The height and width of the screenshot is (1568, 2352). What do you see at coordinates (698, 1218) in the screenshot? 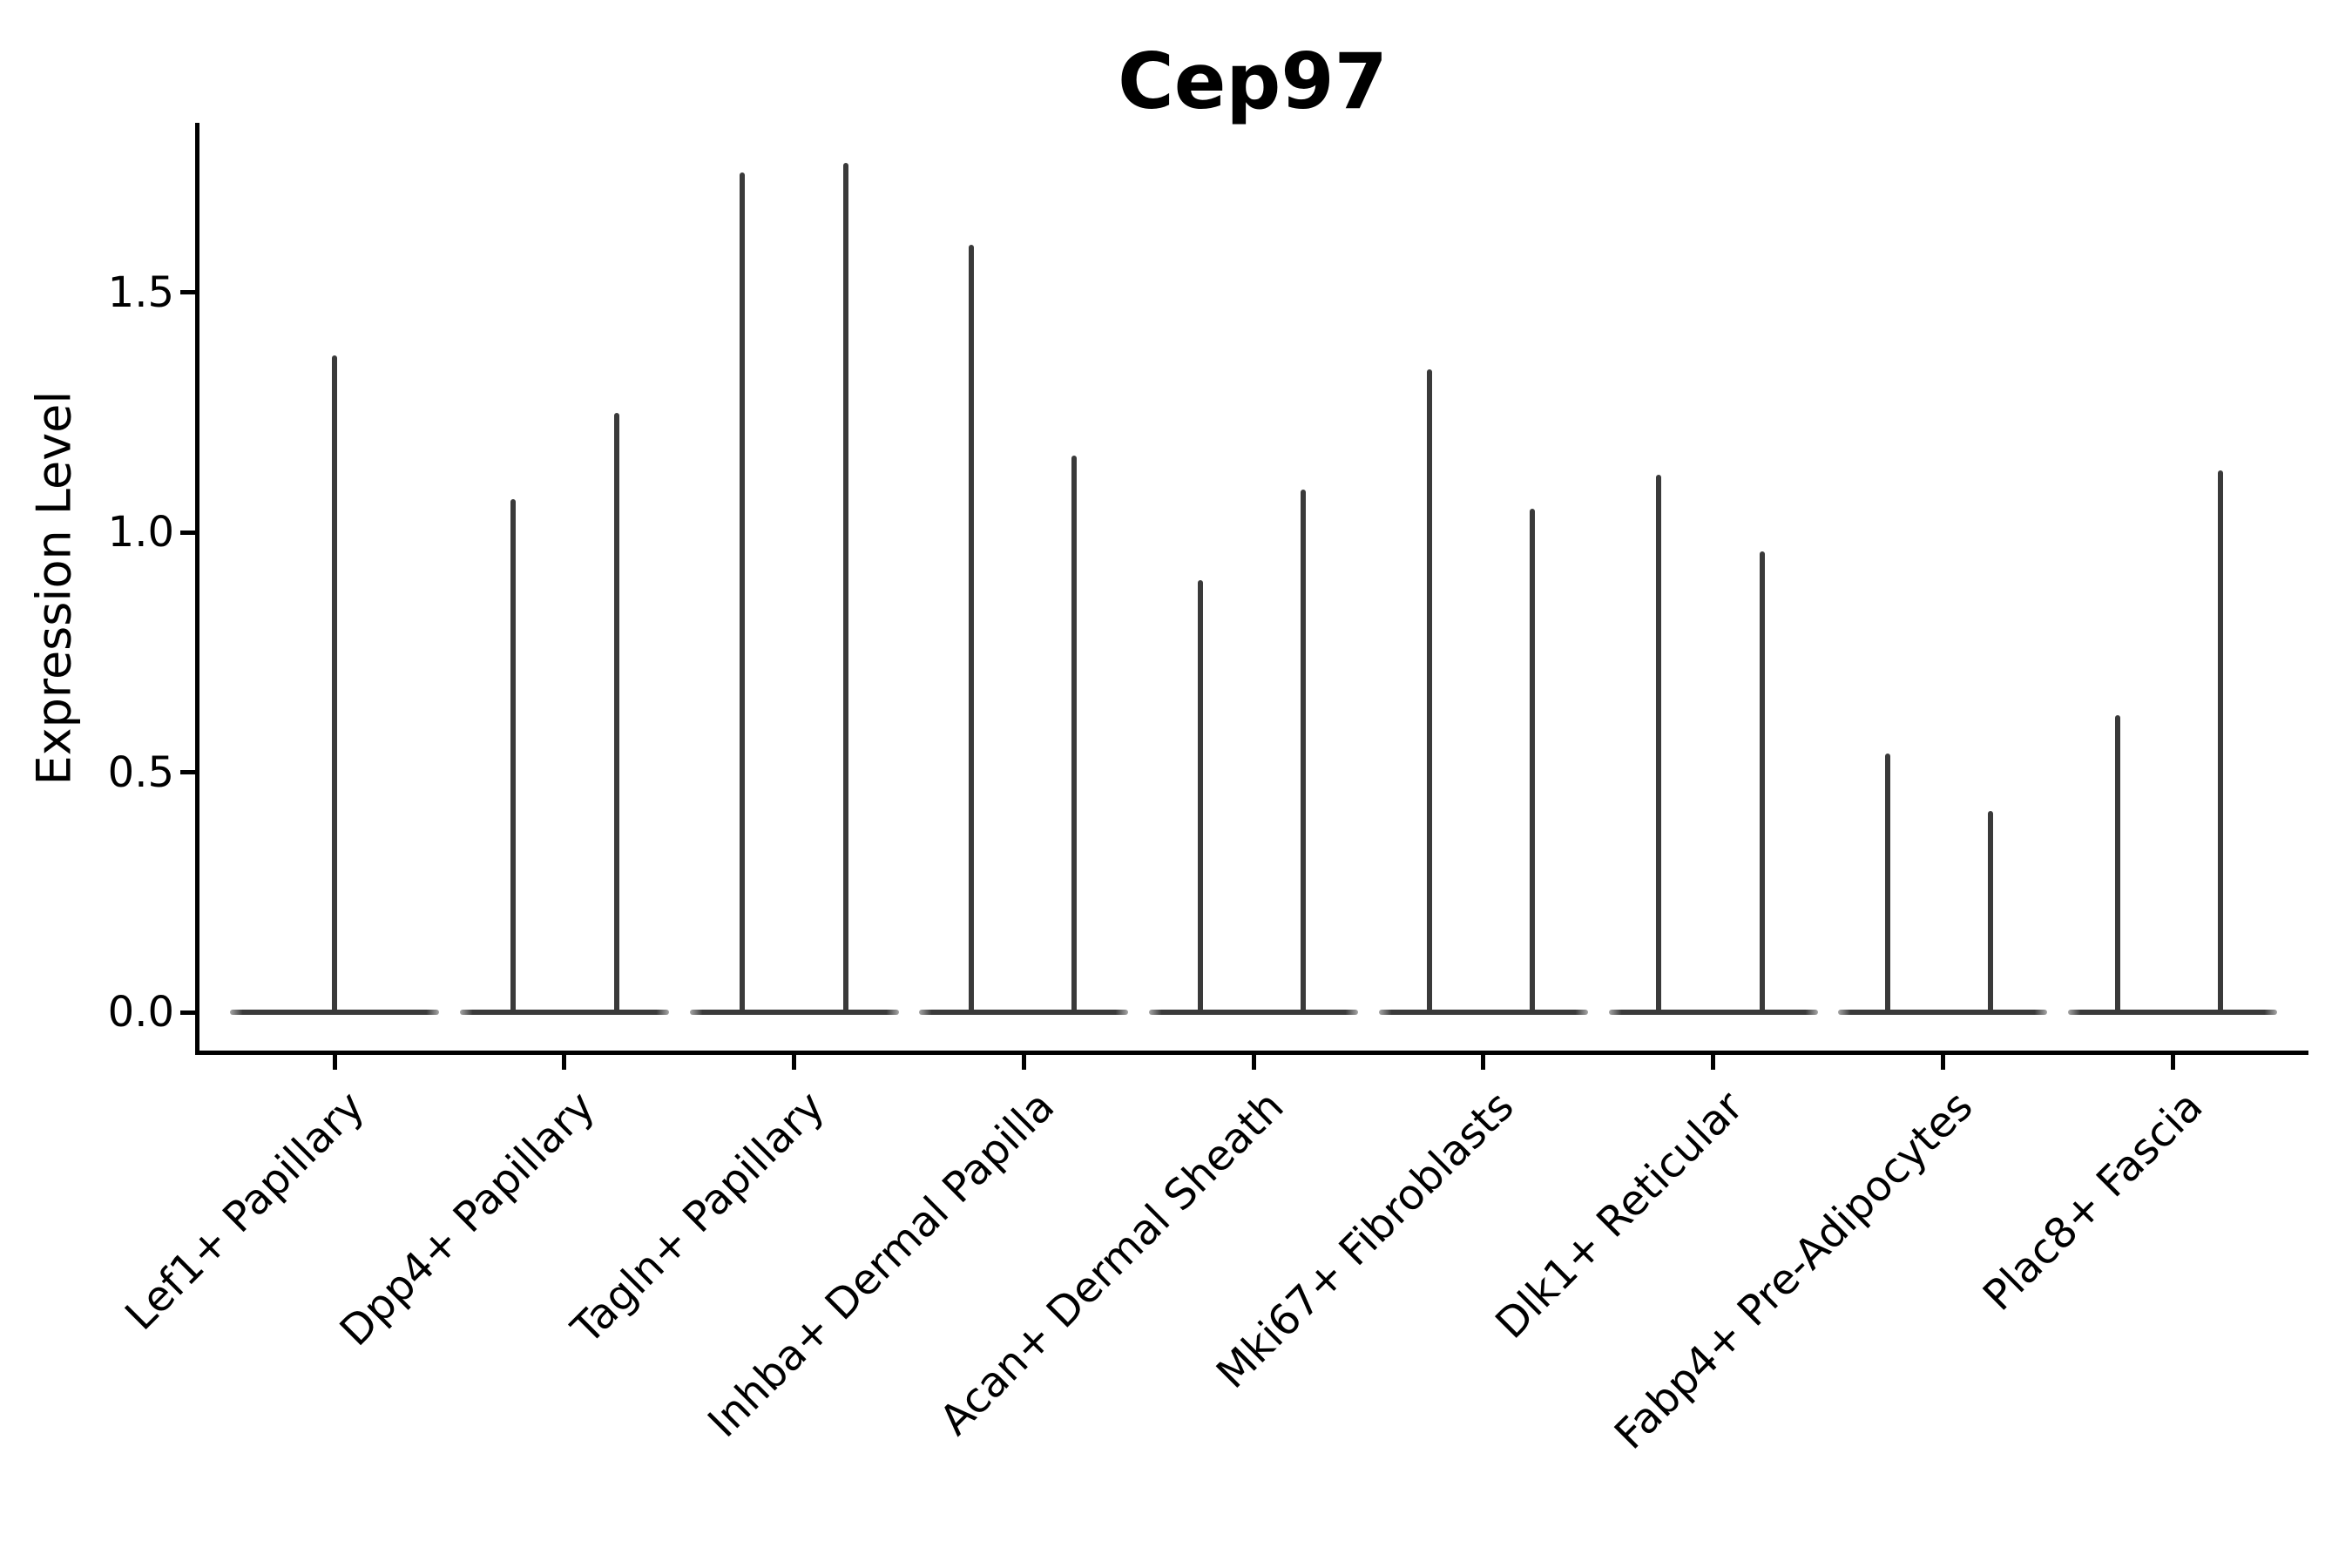
I see `x-axis-category-label: Tagln+ Papillary` at bounding box center [698, 1218].